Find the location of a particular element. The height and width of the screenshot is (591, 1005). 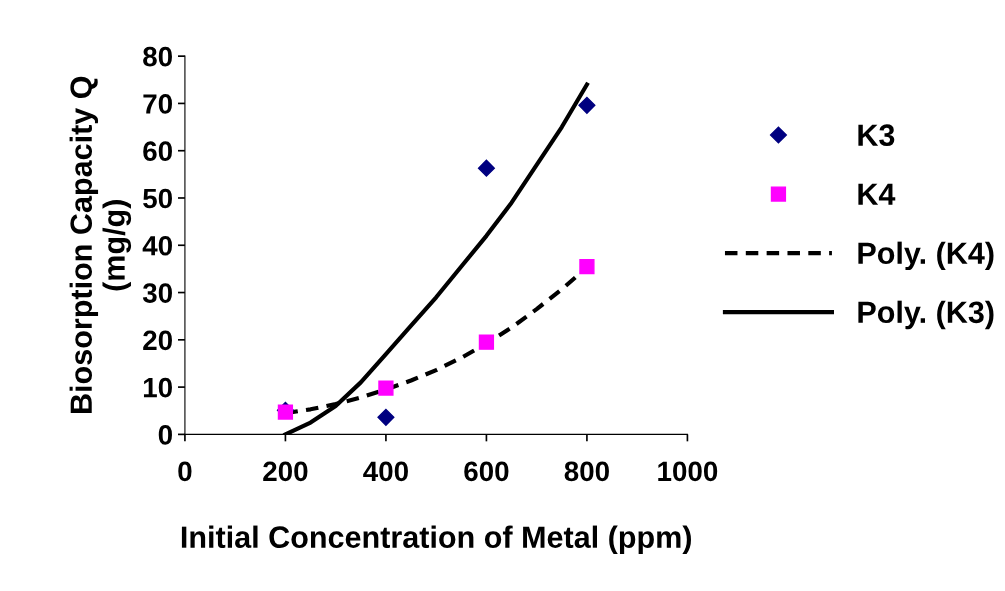

legend-label: K4 is located at coordinates (877, 194).